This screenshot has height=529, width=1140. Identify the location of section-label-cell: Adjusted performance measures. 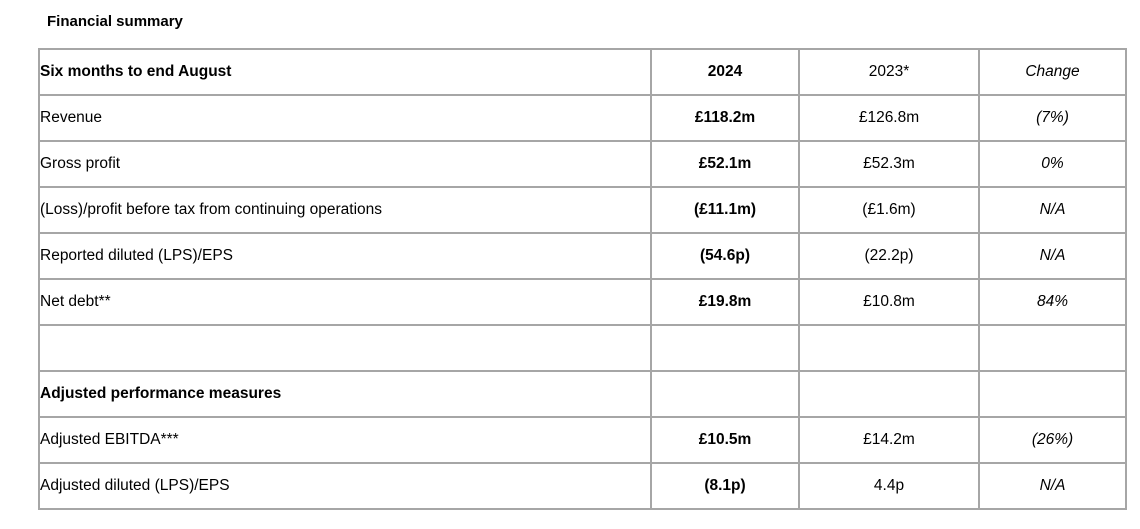
(345, 394).